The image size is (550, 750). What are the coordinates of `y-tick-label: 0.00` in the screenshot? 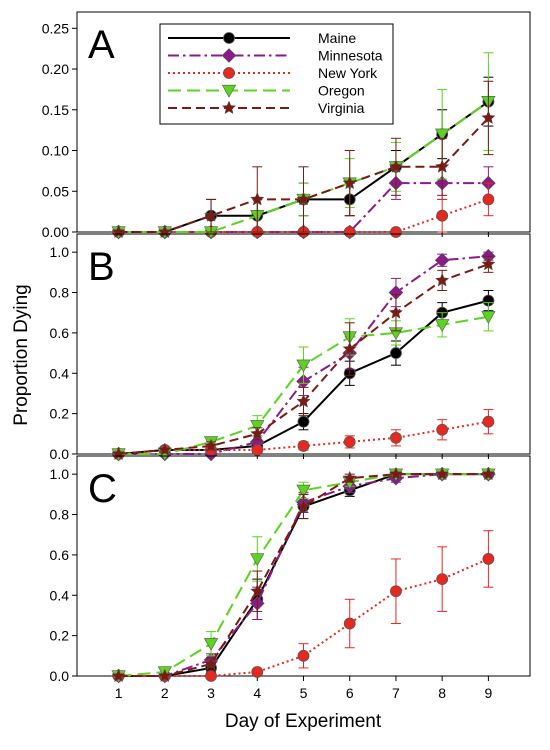 It's located at (55, 232).